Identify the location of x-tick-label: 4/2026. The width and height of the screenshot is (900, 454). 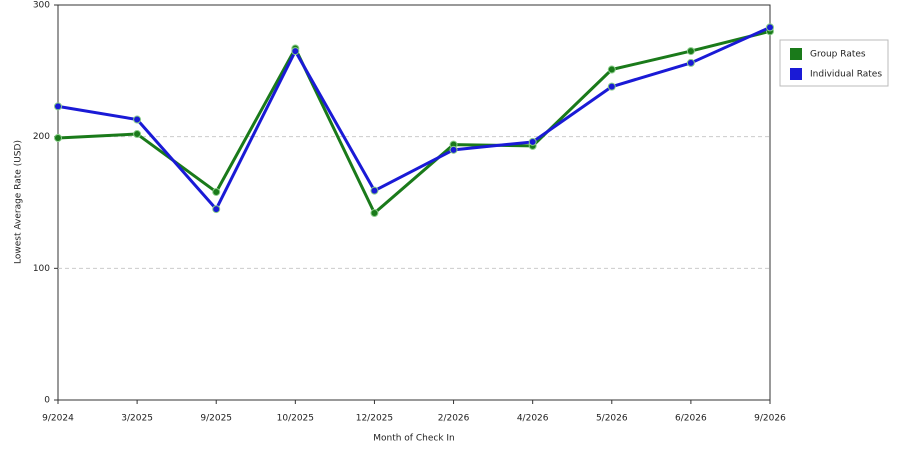
(533, 419).